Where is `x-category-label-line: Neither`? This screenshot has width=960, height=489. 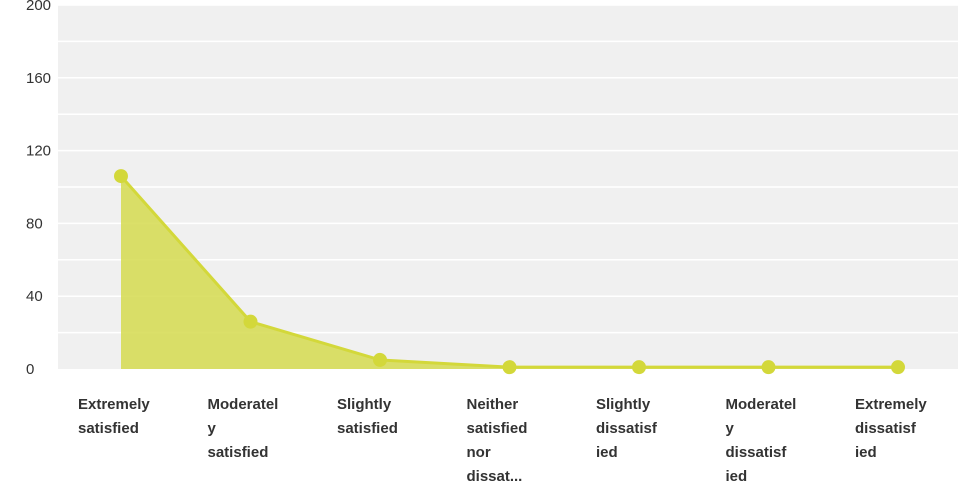
x-category-label-line: Neither is located at coordinates (493, 404).